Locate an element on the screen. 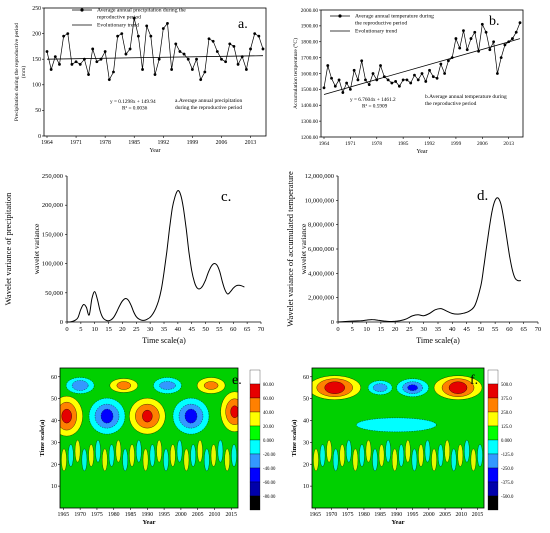 The height and width of the screenshot is (533, 550). y-tick-label: 1500.00 is located at coordinates (310, 90).